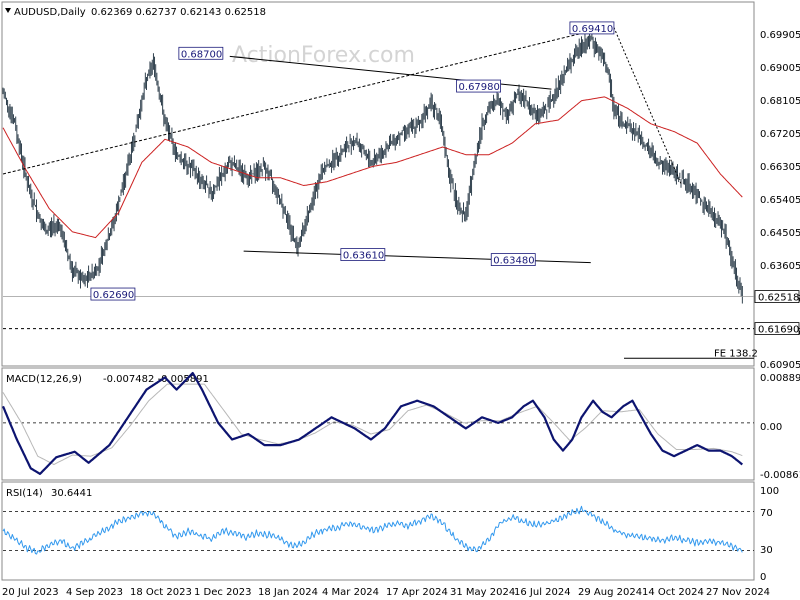  I want to click on watermark: ActionForex.com, so click(323, 55).